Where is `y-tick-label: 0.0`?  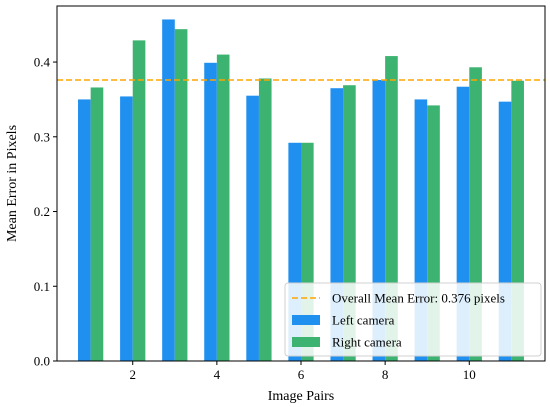
y-tick-label: 0.0 is located at coordinates (42, 361).